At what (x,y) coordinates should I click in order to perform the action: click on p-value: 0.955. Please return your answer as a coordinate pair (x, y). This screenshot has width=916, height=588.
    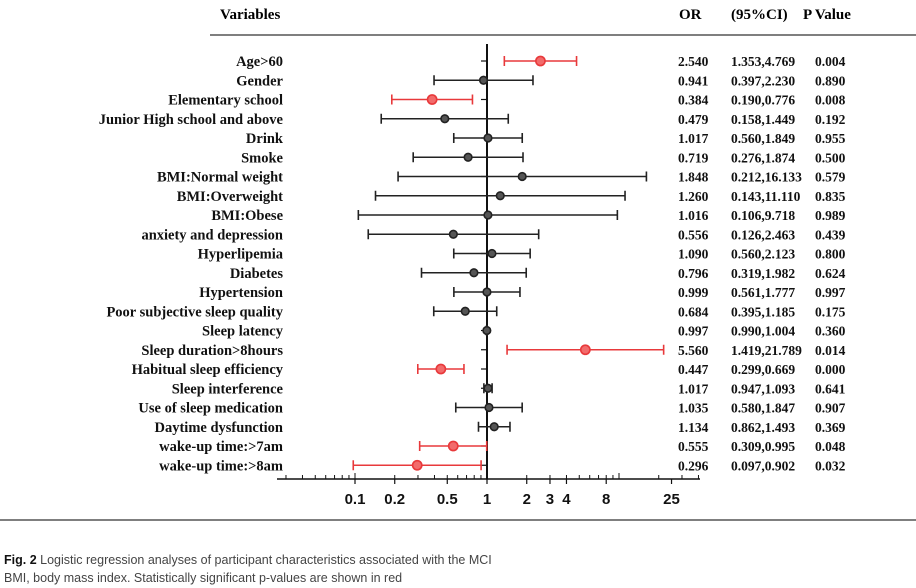
    Looking at the image, I should click on (830, 138).